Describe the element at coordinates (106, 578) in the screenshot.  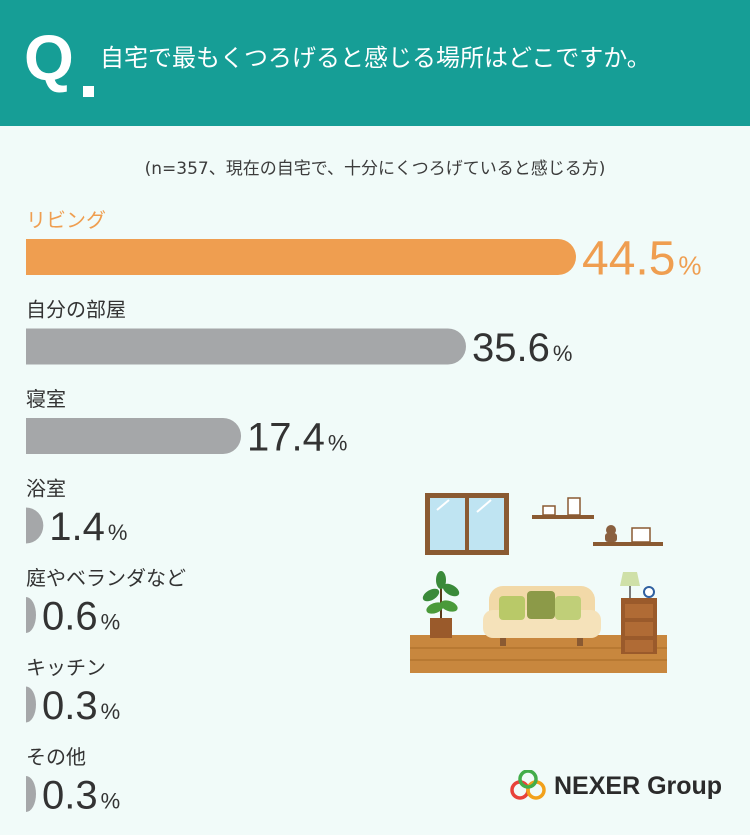
I see `category-label: 庭やベランダなど` at that location.